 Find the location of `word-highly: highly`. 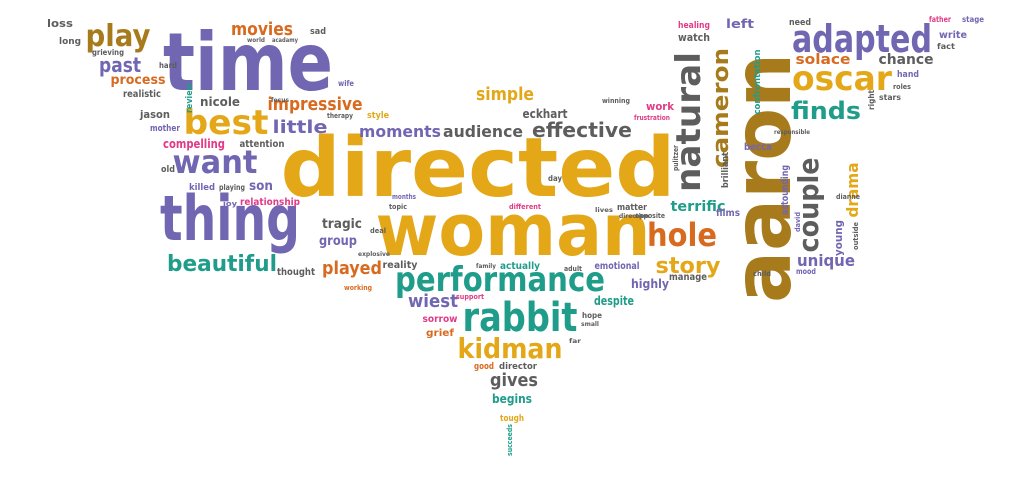

word-highly: highly is located at coordinates (650, 284).